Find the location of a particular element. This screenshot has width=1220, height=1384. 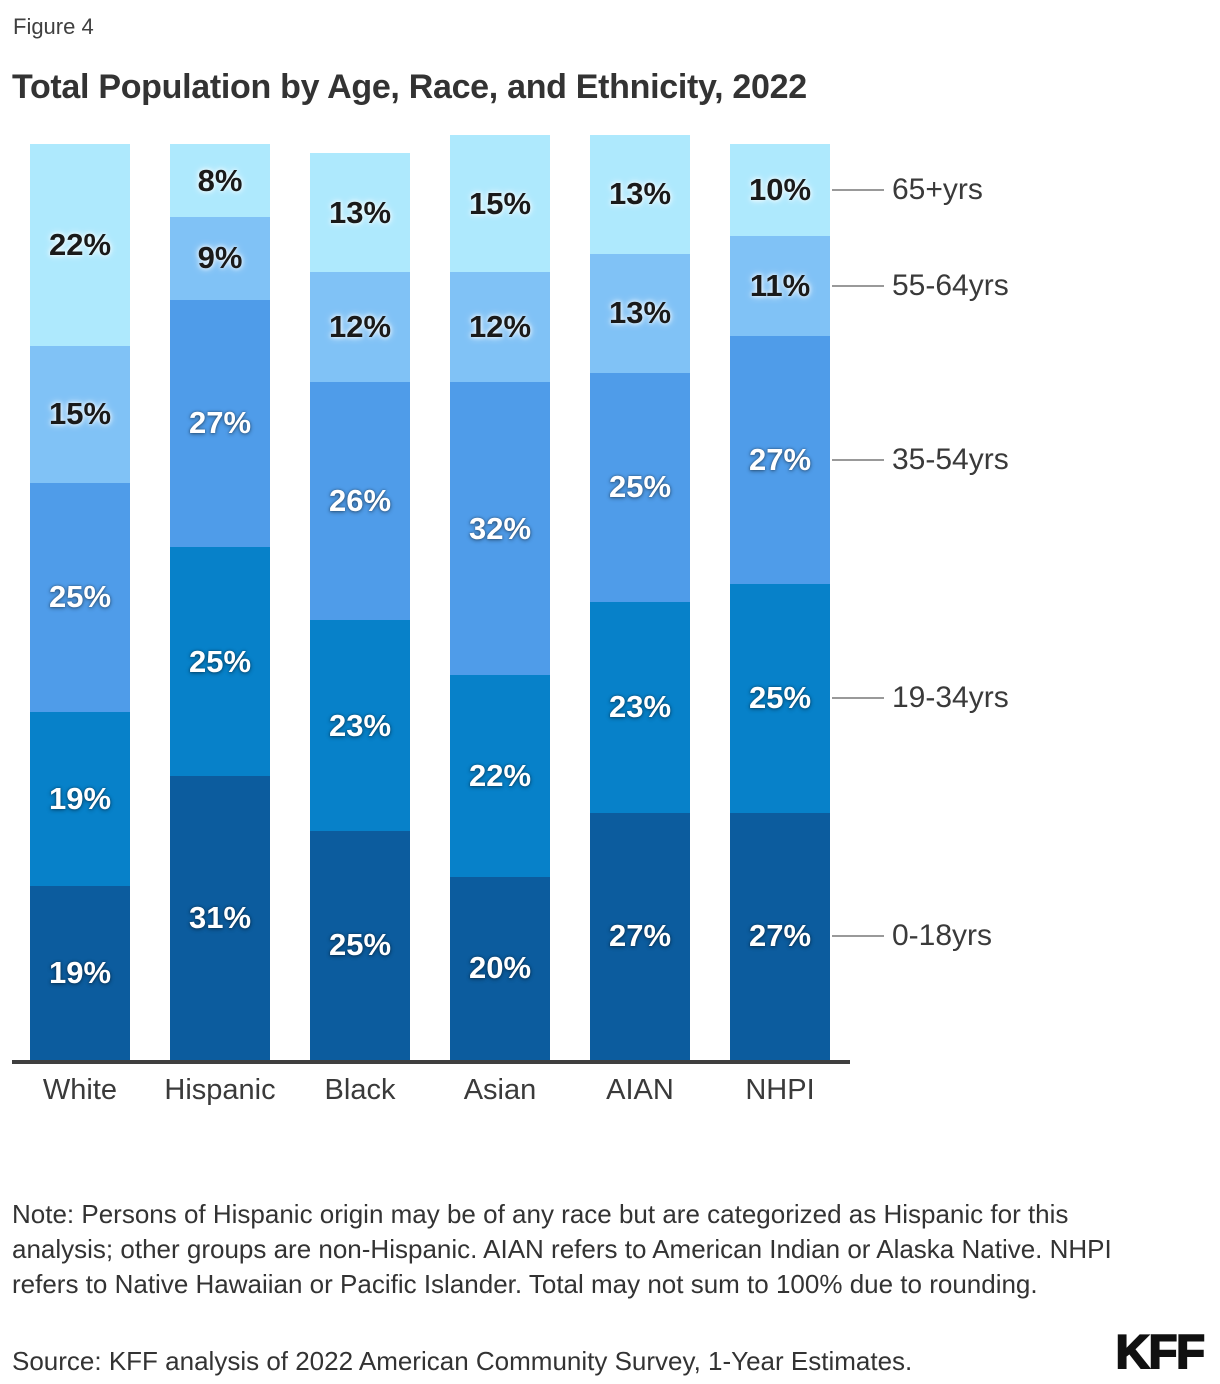

segment-hispanic-0-18yrs: 31% is located at coordinates (220, 918).